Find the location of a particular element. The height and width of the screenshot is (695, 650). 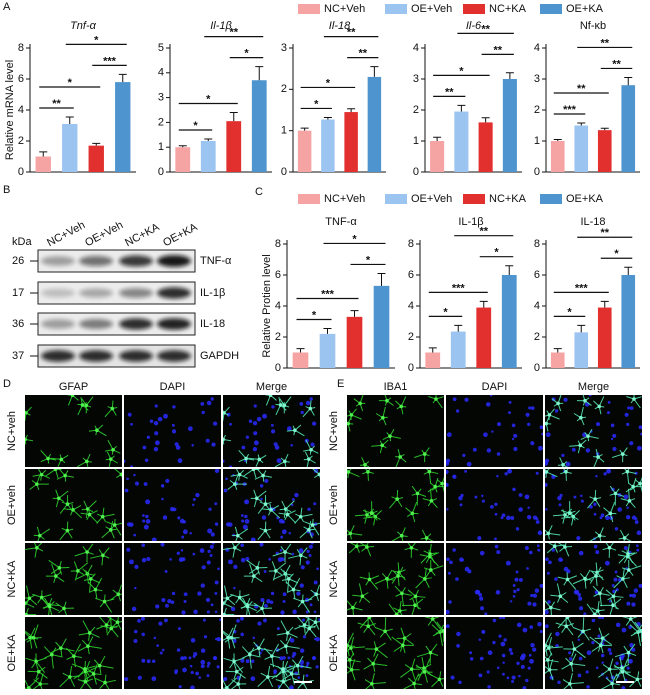

legend-swatch is located at coordinates (309, 9).